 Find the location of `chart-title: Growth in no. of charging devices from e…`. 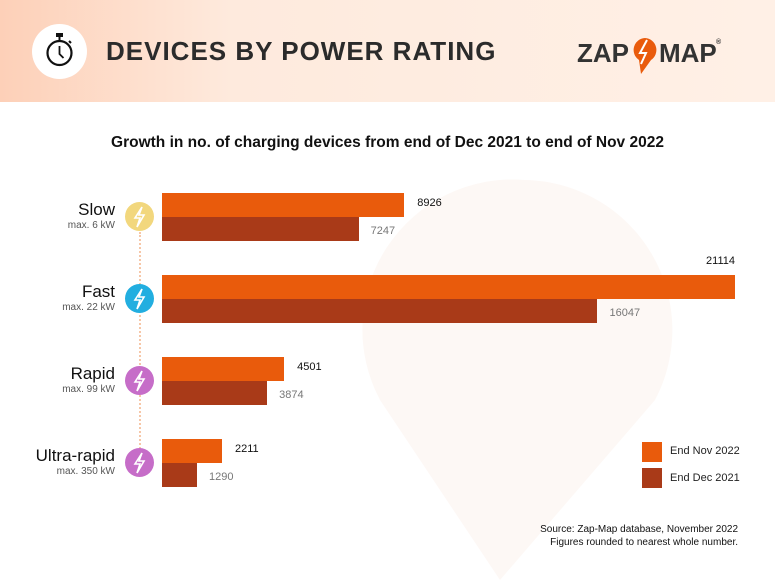

chart-title: Growth in no. of charging devices from e… is located at coordinates (387, 142).